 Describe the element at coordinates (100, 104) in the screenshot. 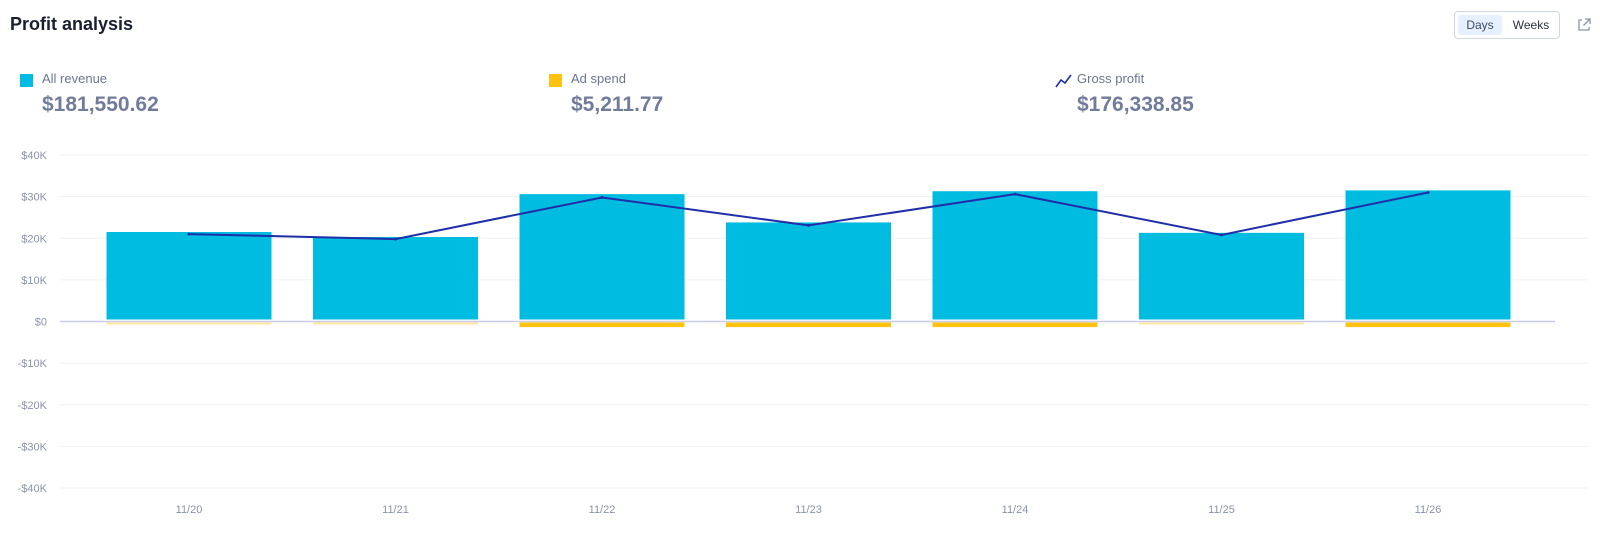

I see `legend-value: $181,550.62` at that location.